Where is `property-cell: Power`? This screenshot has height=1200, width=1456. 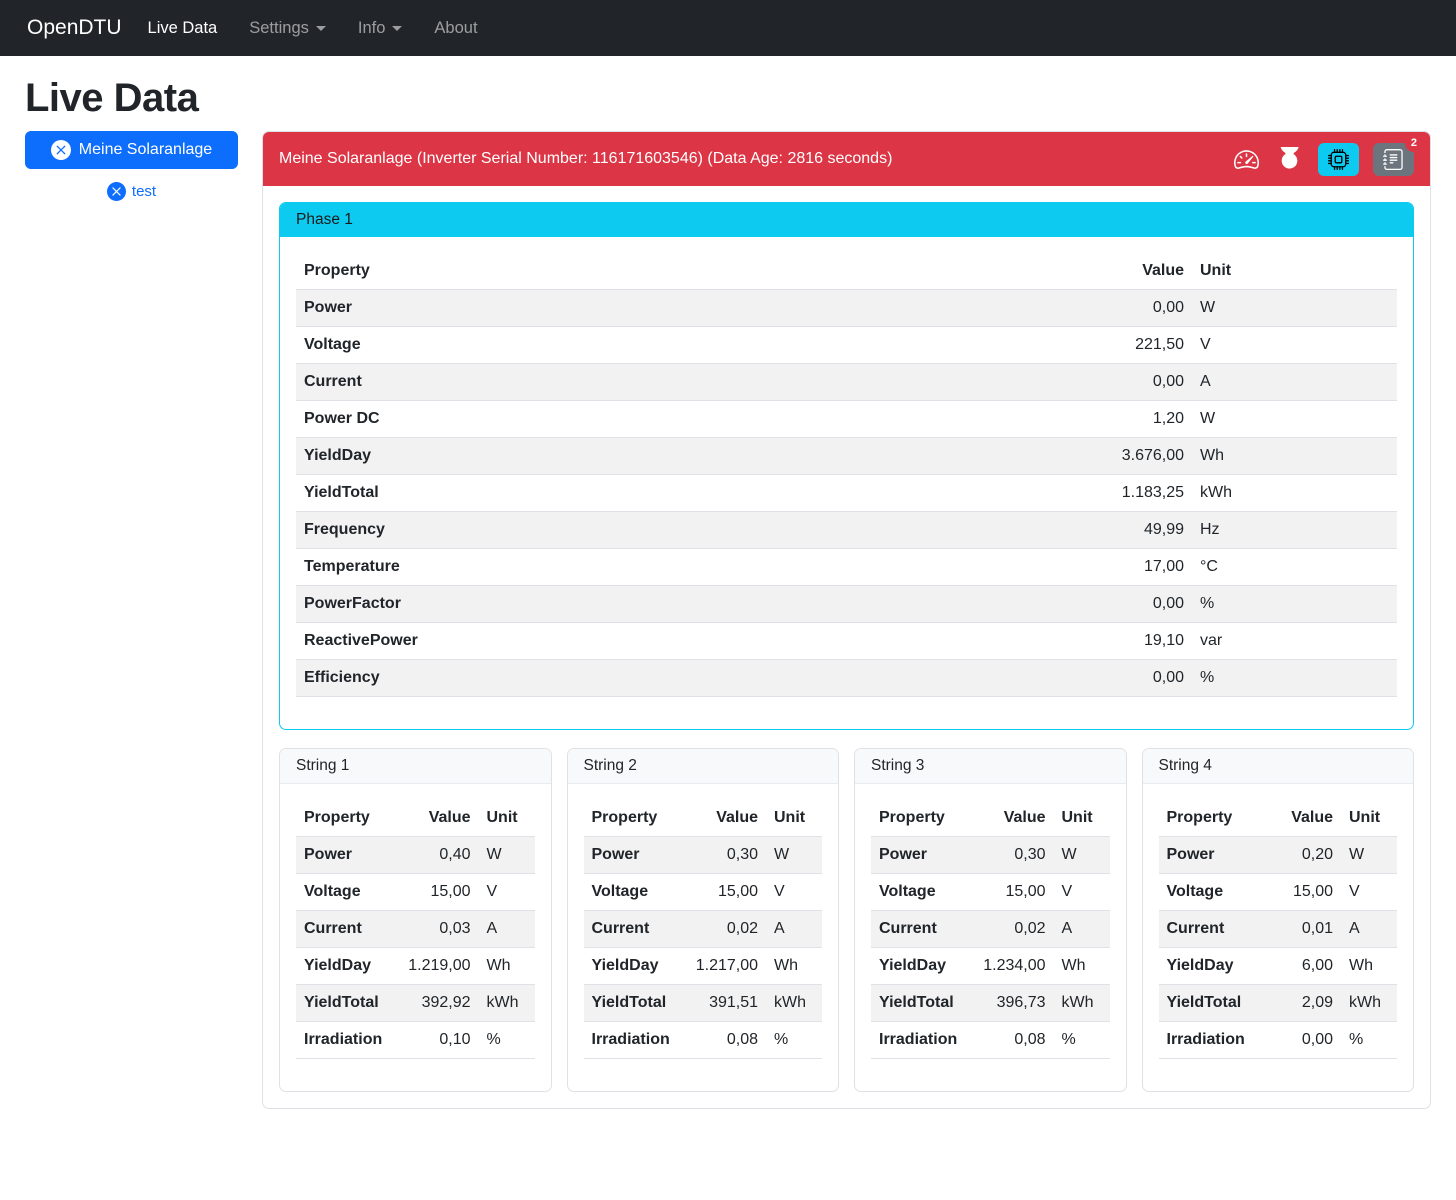 property-cell: Power is located at coordinates (919, 855).